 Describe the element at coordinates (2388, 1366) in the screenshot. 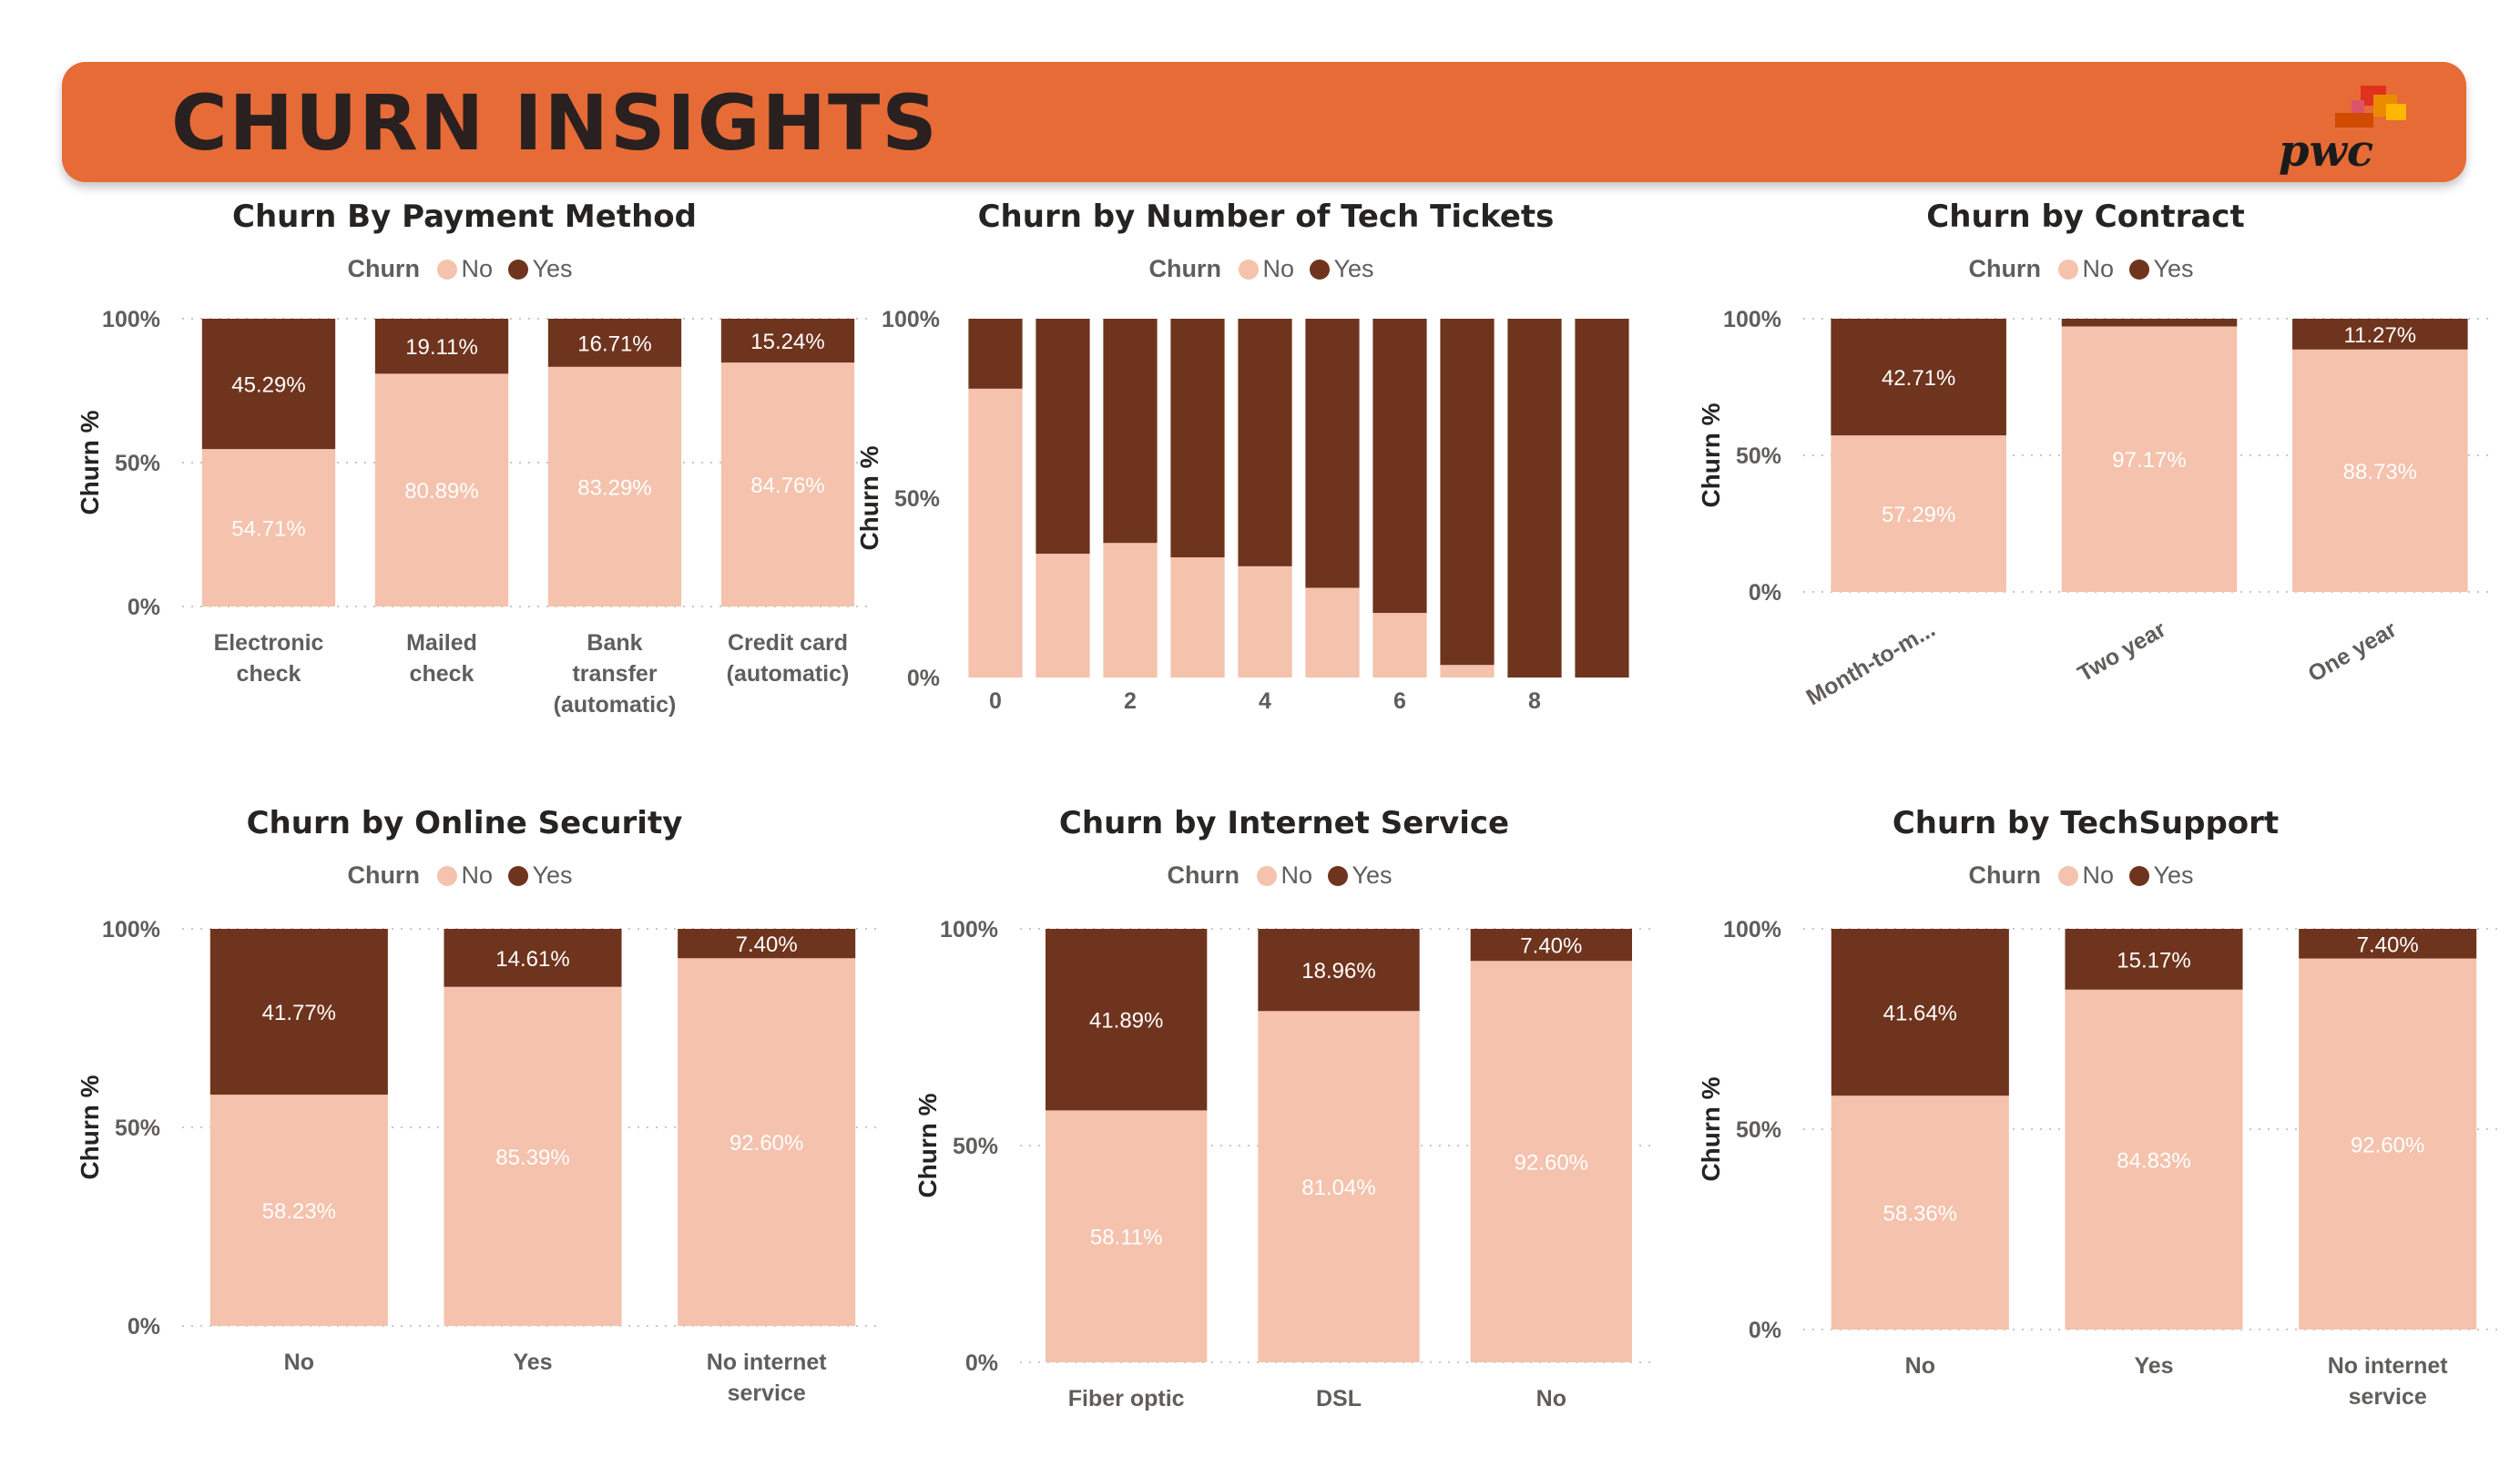

I see `x-tick-label: No internet` at that location.